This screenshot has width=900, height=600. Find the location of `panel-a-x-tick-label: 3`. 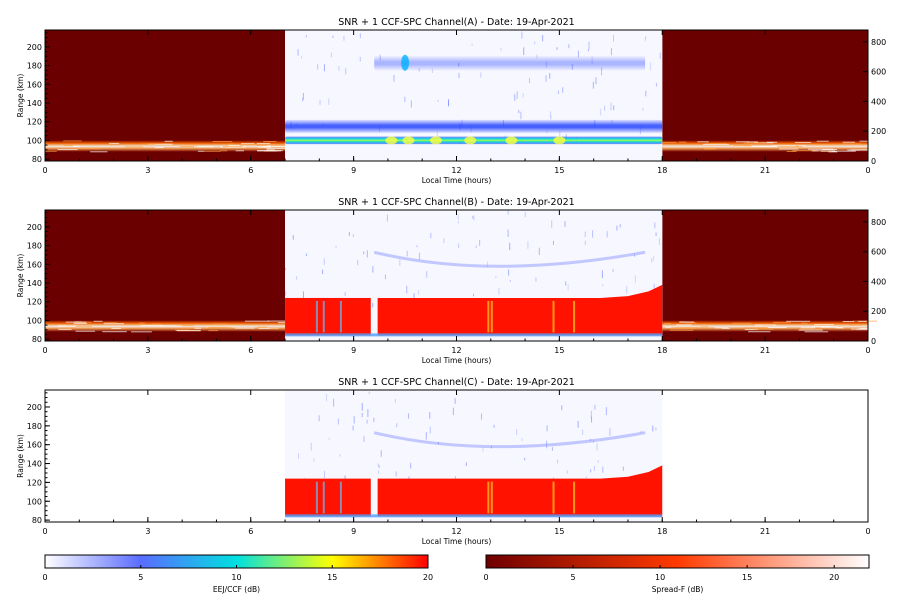

panel-a-x-tick-label: 3 is located at coordinates (147, 170).